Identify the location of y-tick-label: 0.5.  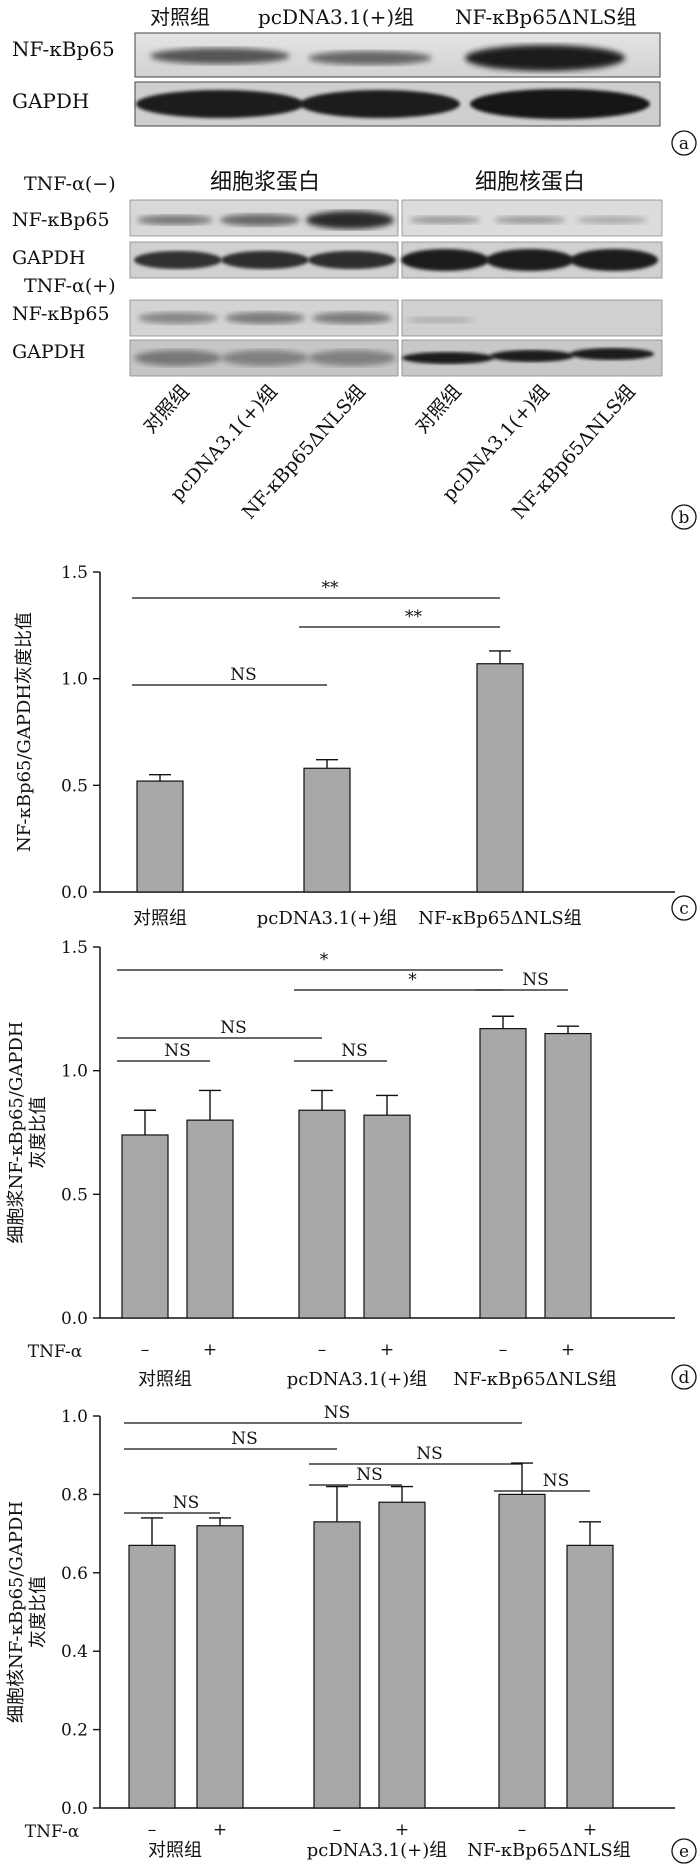
(74, 1195).